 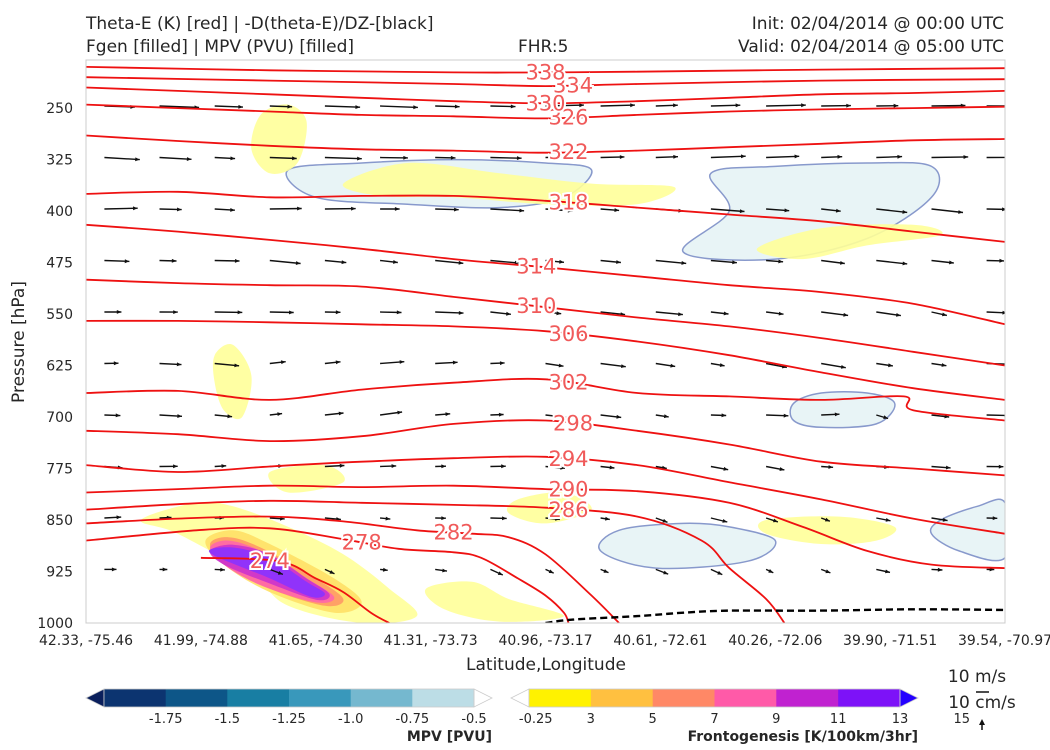 I want to click on theta-e-label-318: 318, so click(x=568, y=203).